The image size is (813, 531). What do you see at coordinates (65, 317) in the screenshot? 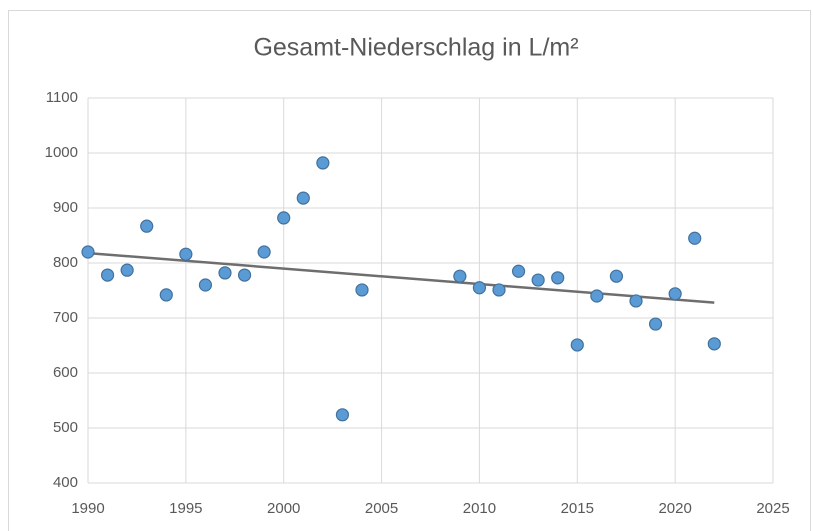
I see `y-tick-label: 700` at bounding box center [65, 317].